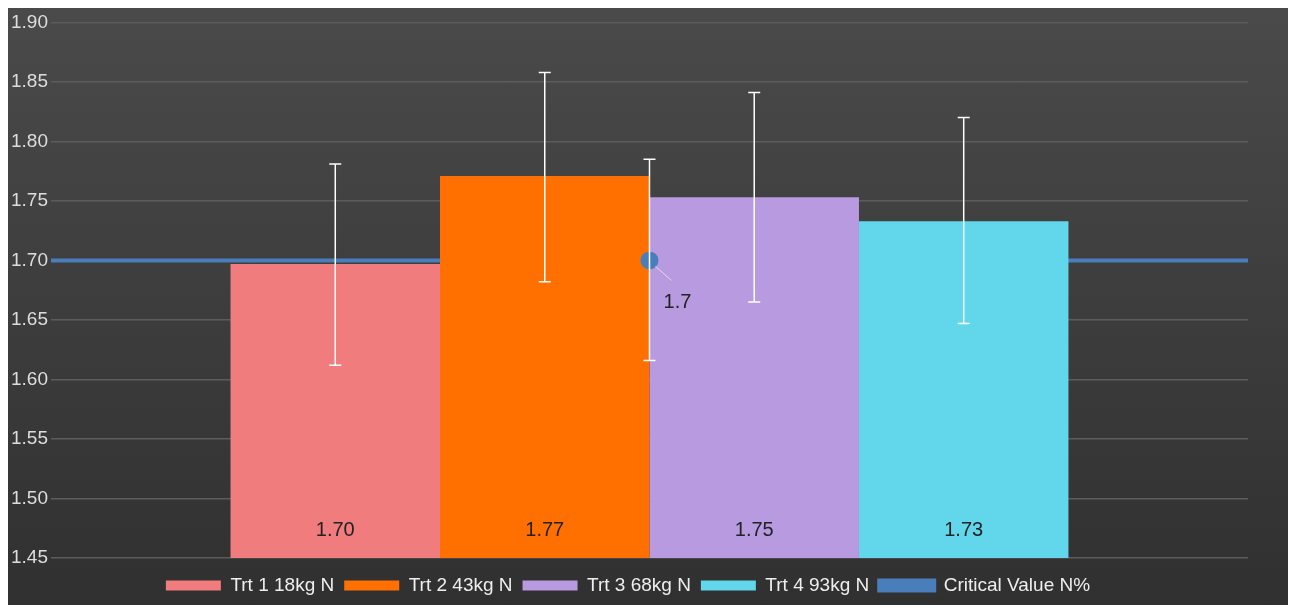 The height and width of the screenshot is (613, 1296). I want to click on legend-label: Trt 4 93kg N, so click(817, 584).